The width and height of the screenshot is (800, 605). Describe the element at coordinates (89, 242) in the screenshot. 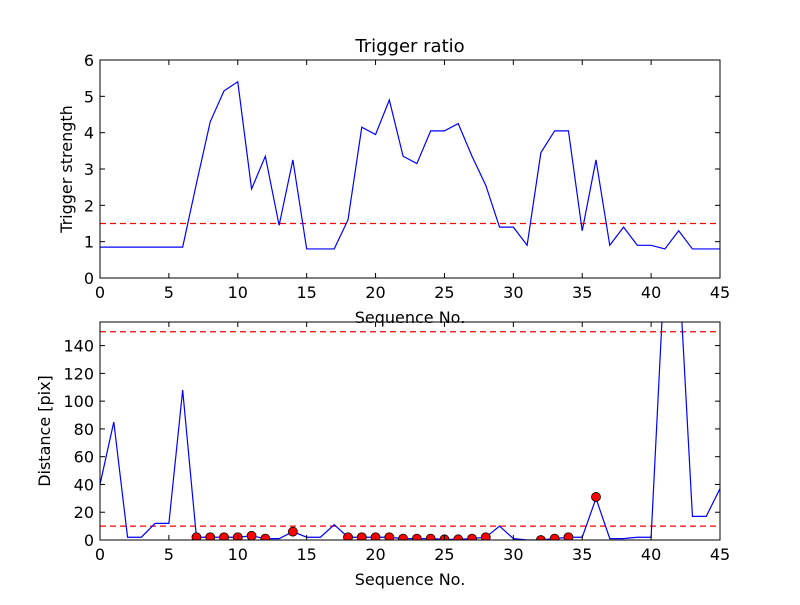

I see `y-tick-label: 1` at that location.